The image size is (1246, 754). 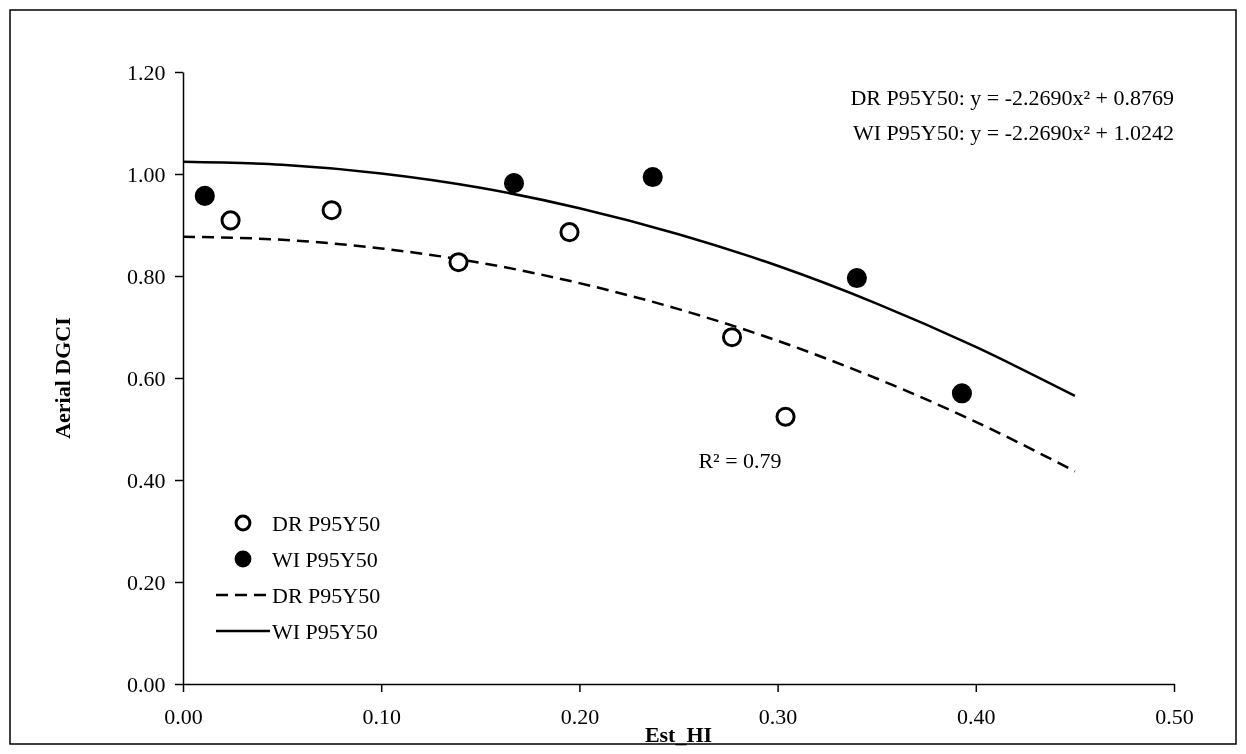 I want to click on y-tick-label: 0.20, so click(x=146, y=582).